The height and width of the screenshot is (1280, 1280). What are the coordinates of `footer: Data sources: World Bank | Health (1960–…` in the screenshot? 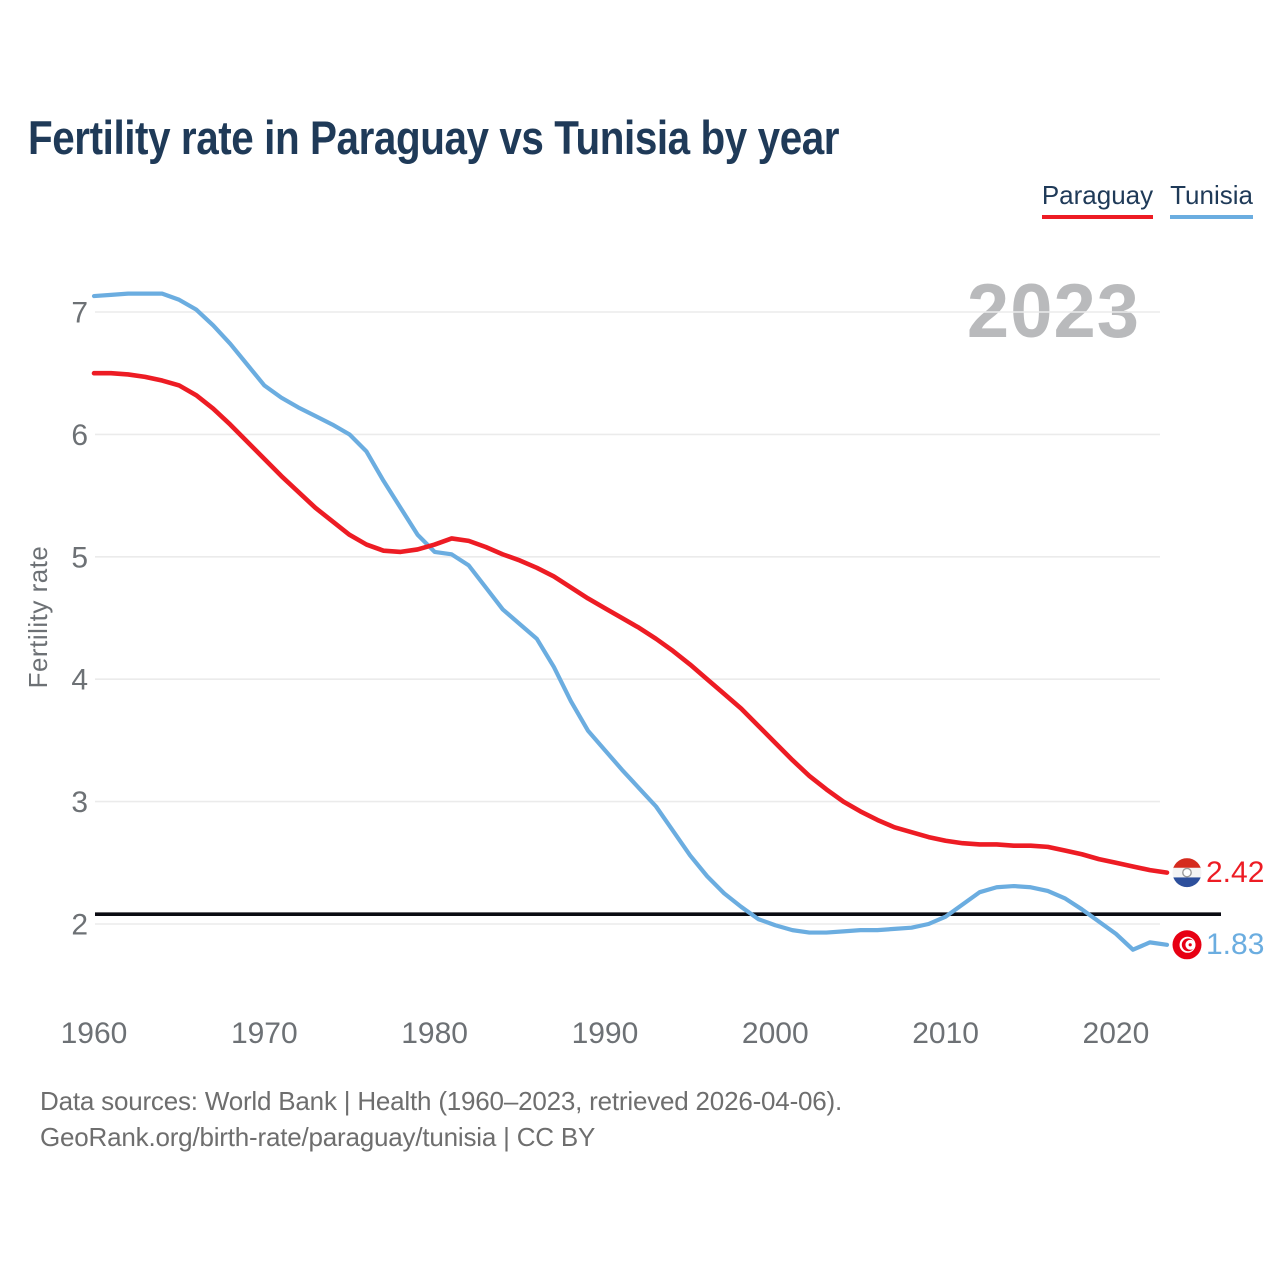 It's located at (441, 1119).